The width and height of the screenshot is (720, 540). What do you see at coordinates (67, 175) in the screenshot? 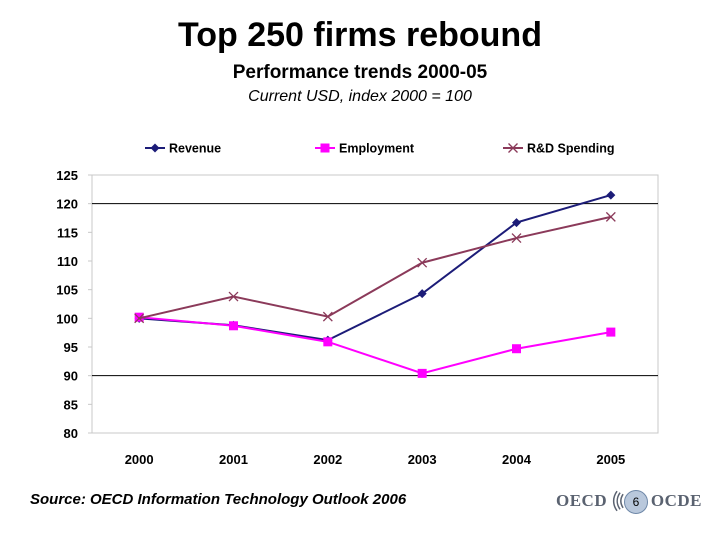
I see `y-tick-label: 125` at bounding box center [67, 175].